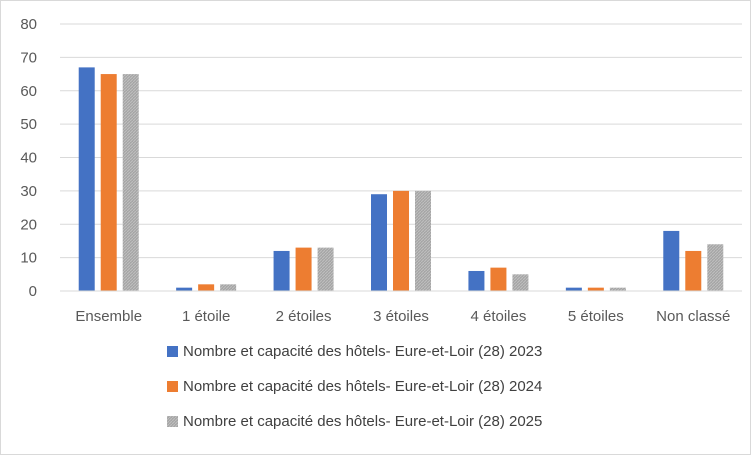 This screenshot has height=456, width=751. I want to click on x-tick-label: 3 étoiles, so click(401, 316).